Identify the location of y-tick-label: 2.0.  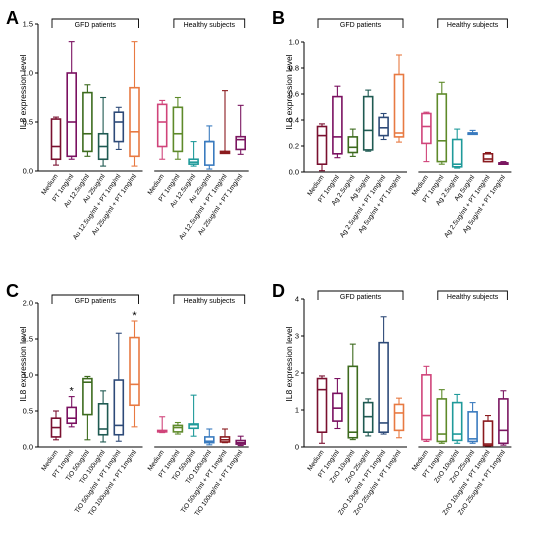
(28, 303).